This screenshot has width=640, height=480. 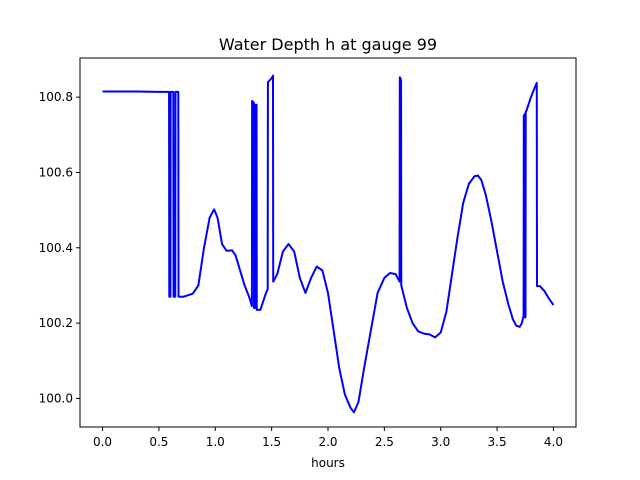 I want to click on x-tick-label: 1.5, so click(x=271, y=442).